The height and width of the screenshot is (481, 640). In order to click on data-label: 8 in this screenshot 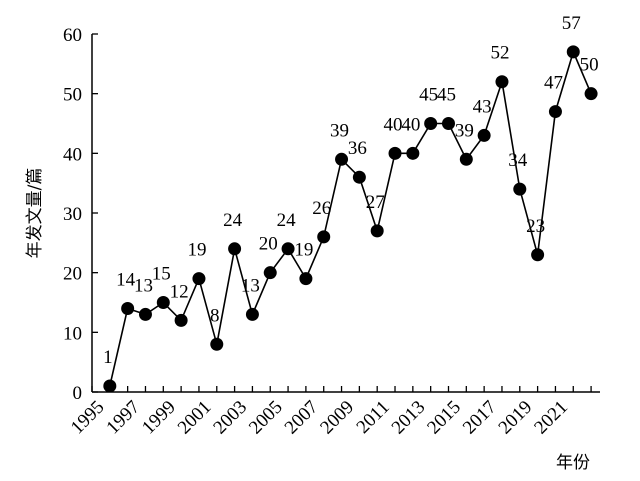, I will do `click(215, 315)`.